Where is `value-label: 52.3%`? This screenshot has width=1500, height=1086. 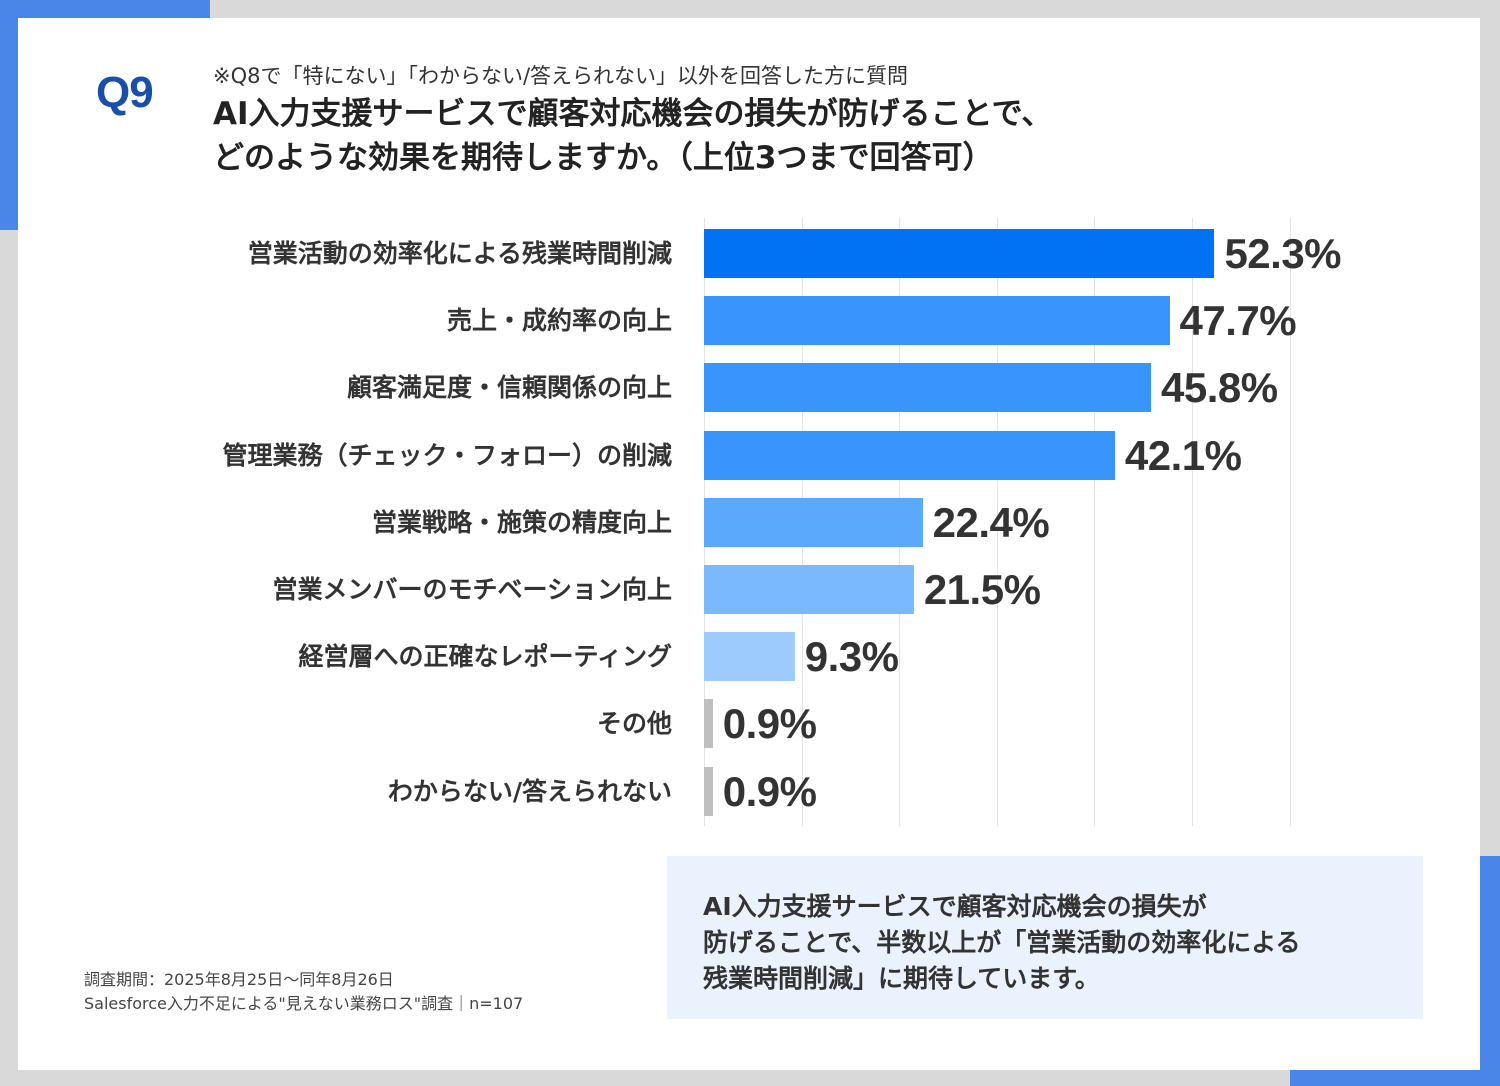
value-label: 52.3% is located at coordinates (1283, 253).